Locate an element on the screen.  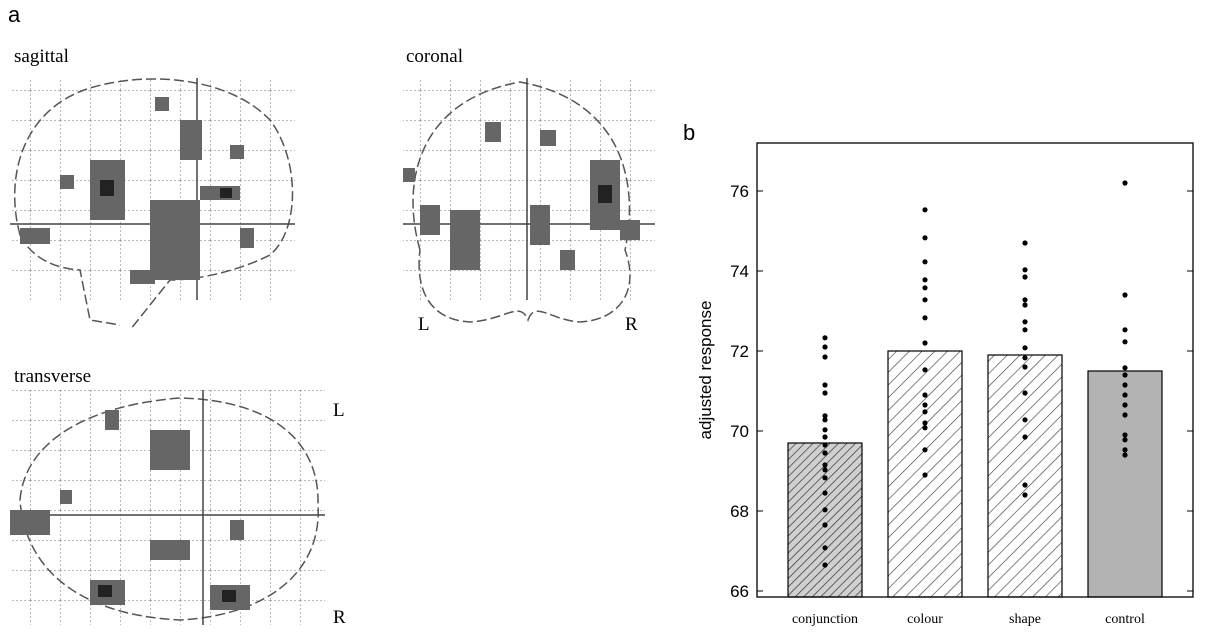
view-title: sagittal is located at coordinates (41, 56).